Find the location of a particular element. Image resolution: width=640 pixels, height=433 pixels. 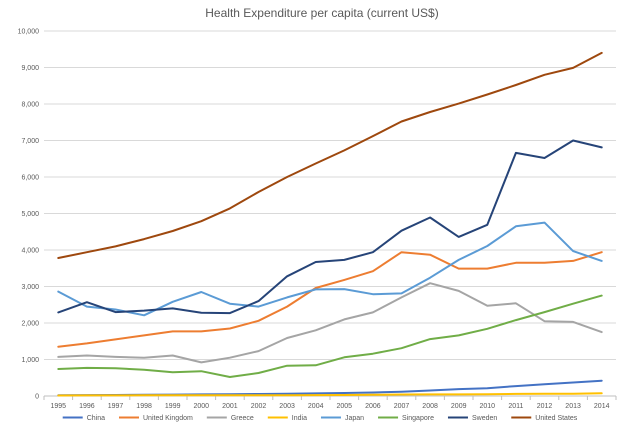

x-tick-label: 2010 is located at coordinates (488, 406).